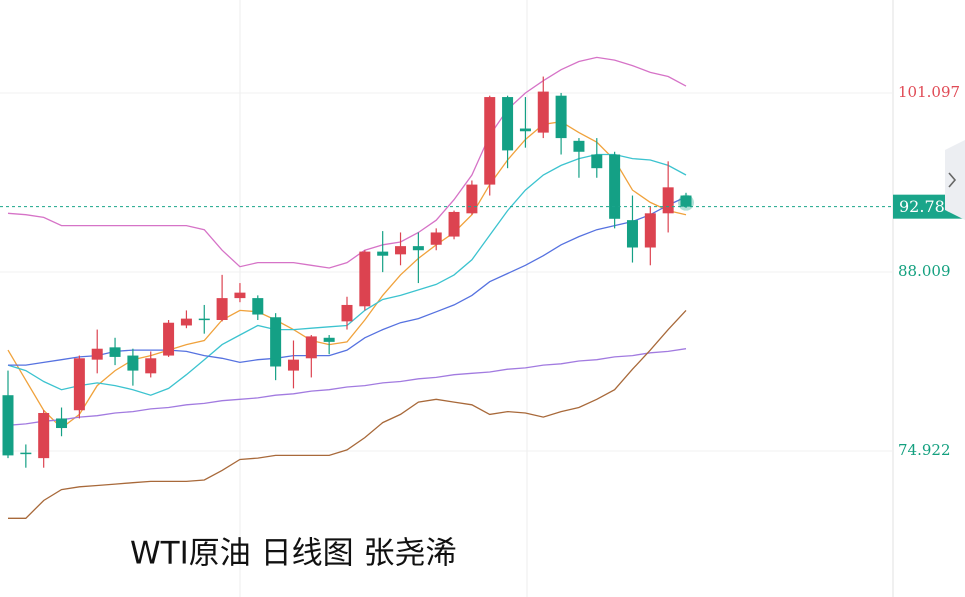  Describe the element at coordinates (927, 206) in the screenshot. I see `last-price-label: 92.786` at that location.